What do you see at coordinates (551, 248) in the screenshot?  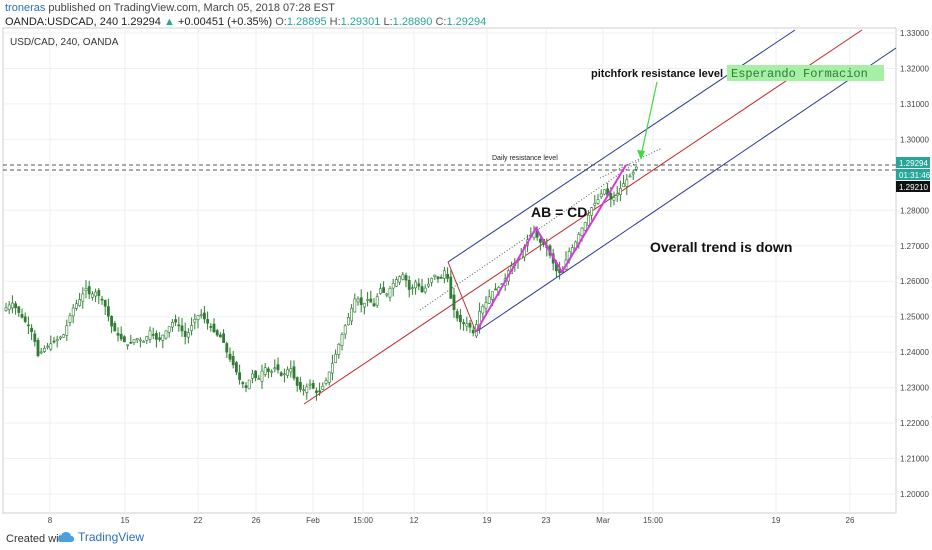 I see `abcd-pattern` at bounding box center [551, 248].